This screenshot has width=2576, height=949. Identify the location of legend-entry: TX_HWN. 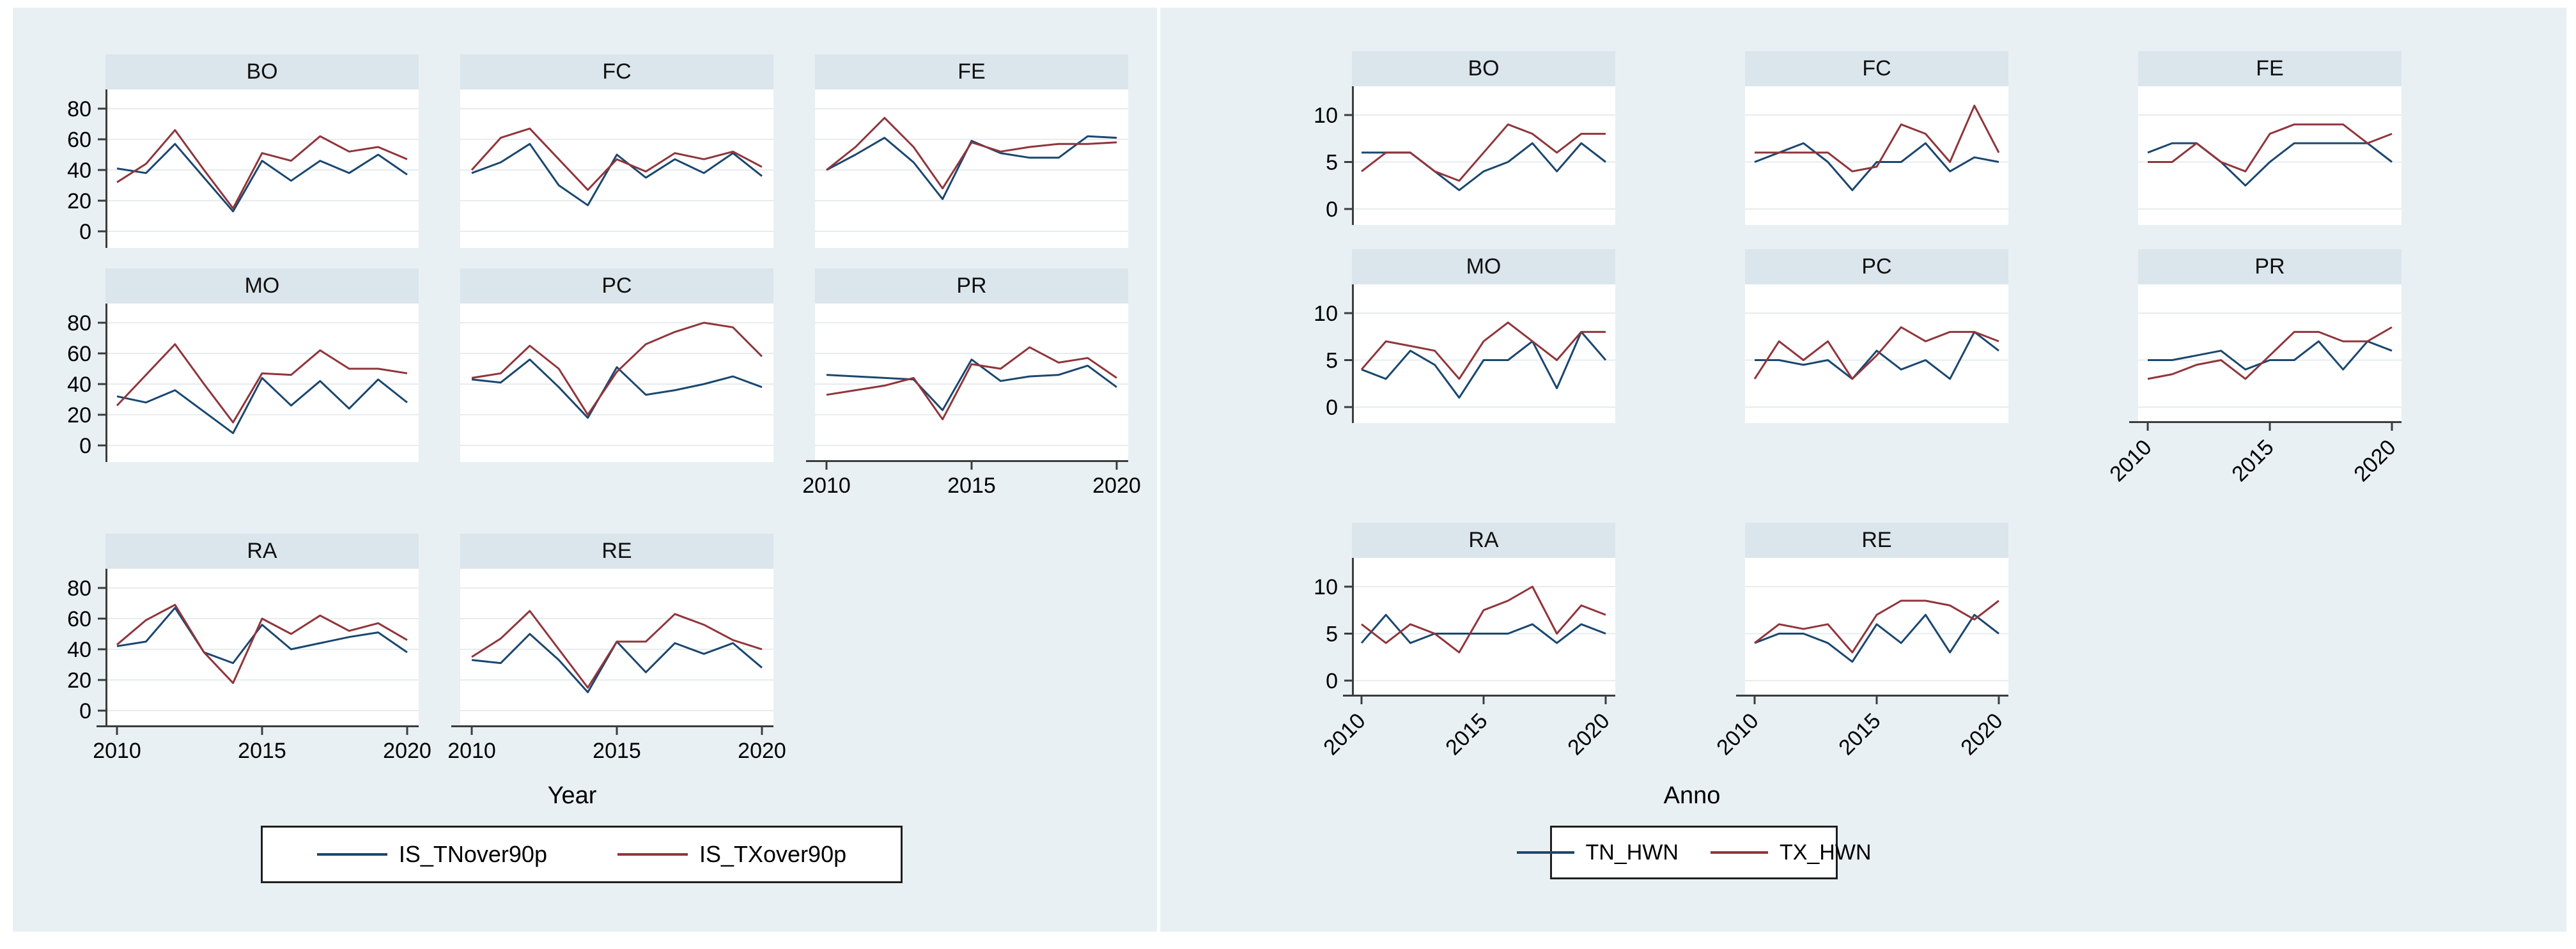
(1791, 853).